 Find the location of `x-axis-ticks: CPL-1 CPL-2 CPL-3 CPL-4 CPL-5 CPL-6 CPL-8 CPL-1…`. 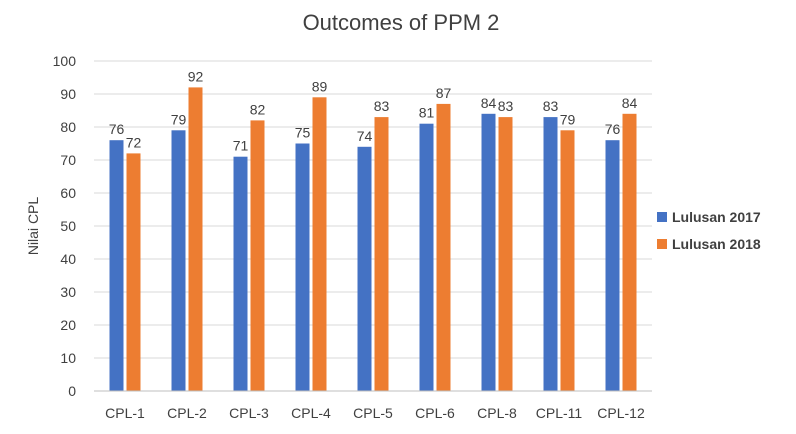

x-axis-ticks: CPL-1 CPL-2 CPL-3 CPL-4 CPL-5 CPL-6 CPL-8 CPL-1… is located at coordinates (375, 413).